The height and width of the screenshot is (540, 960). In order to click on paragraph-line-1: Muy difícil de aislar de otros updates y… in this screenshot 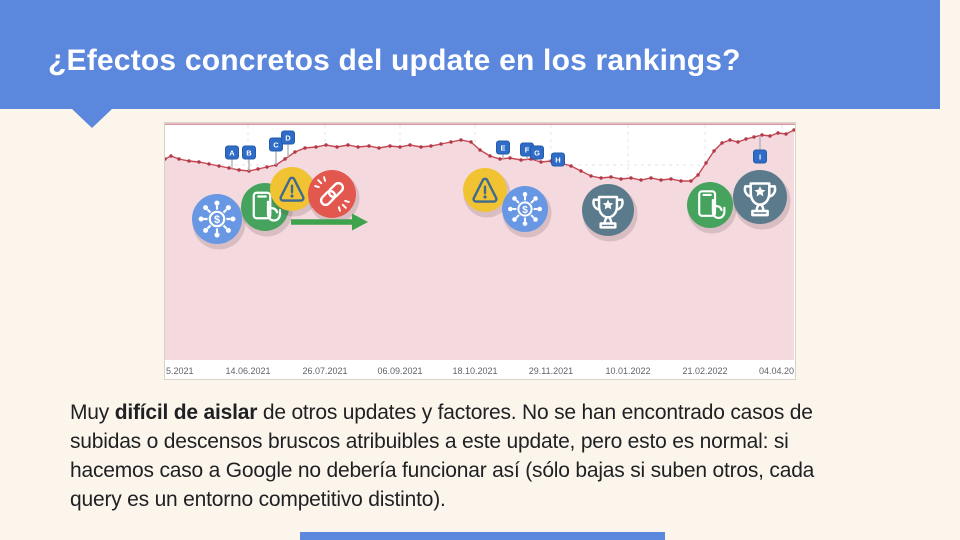, I will do `click(441, 412)`.